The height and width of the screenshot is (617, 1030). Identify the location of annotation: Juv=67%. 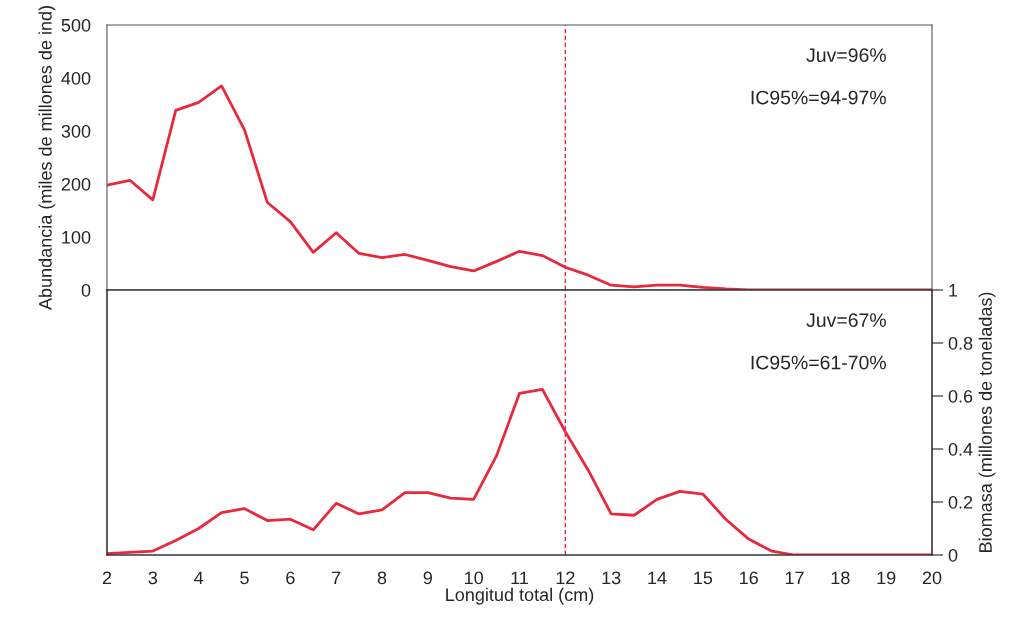
(846, 320).